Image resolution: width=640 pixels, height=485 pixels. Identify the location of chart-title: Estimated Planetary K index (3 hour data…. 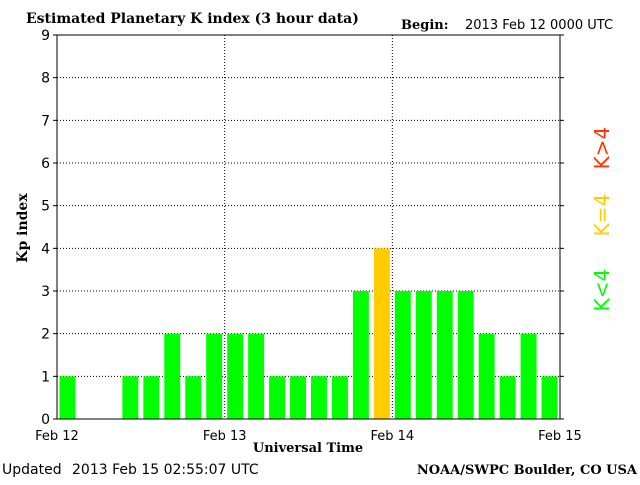
(192, 19).